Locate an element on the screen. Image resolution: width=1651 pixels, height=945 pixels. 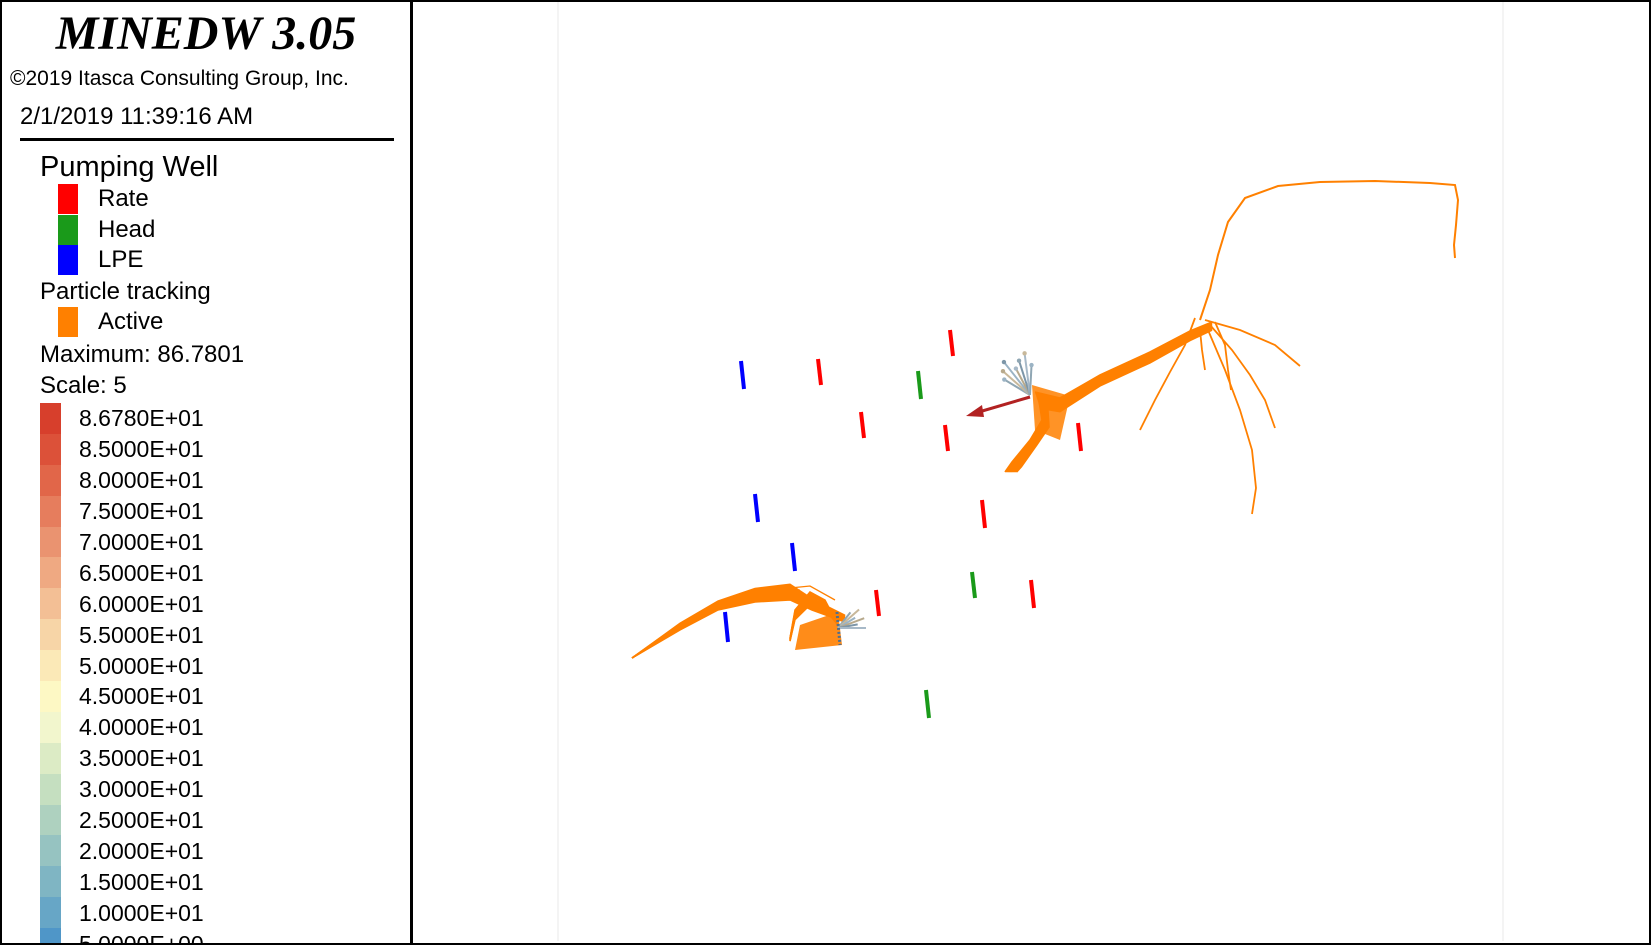
colorbar-row: 3.0000E+01 is located at coordinates (220, 789).